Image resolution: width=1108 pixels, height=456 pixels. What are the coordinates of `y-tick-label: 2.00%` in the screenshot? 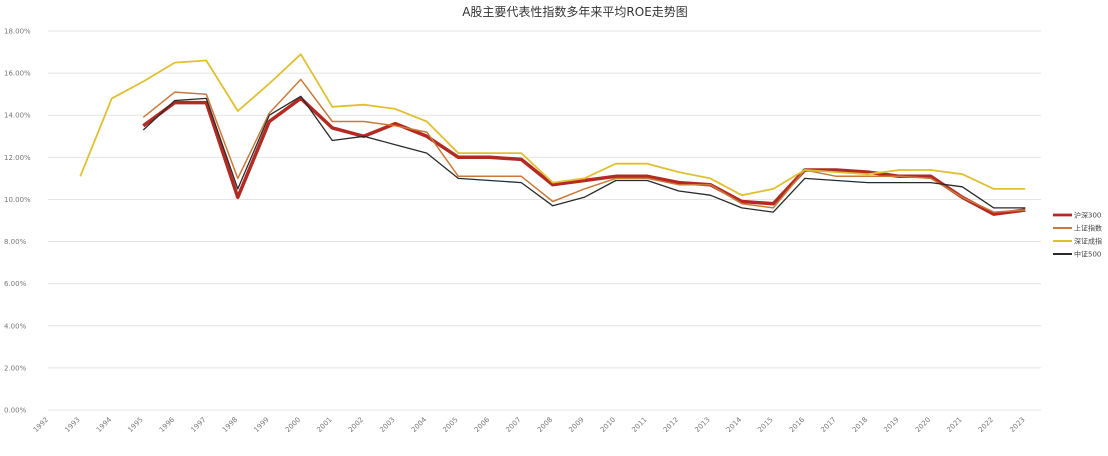 It's located at (15, 368).